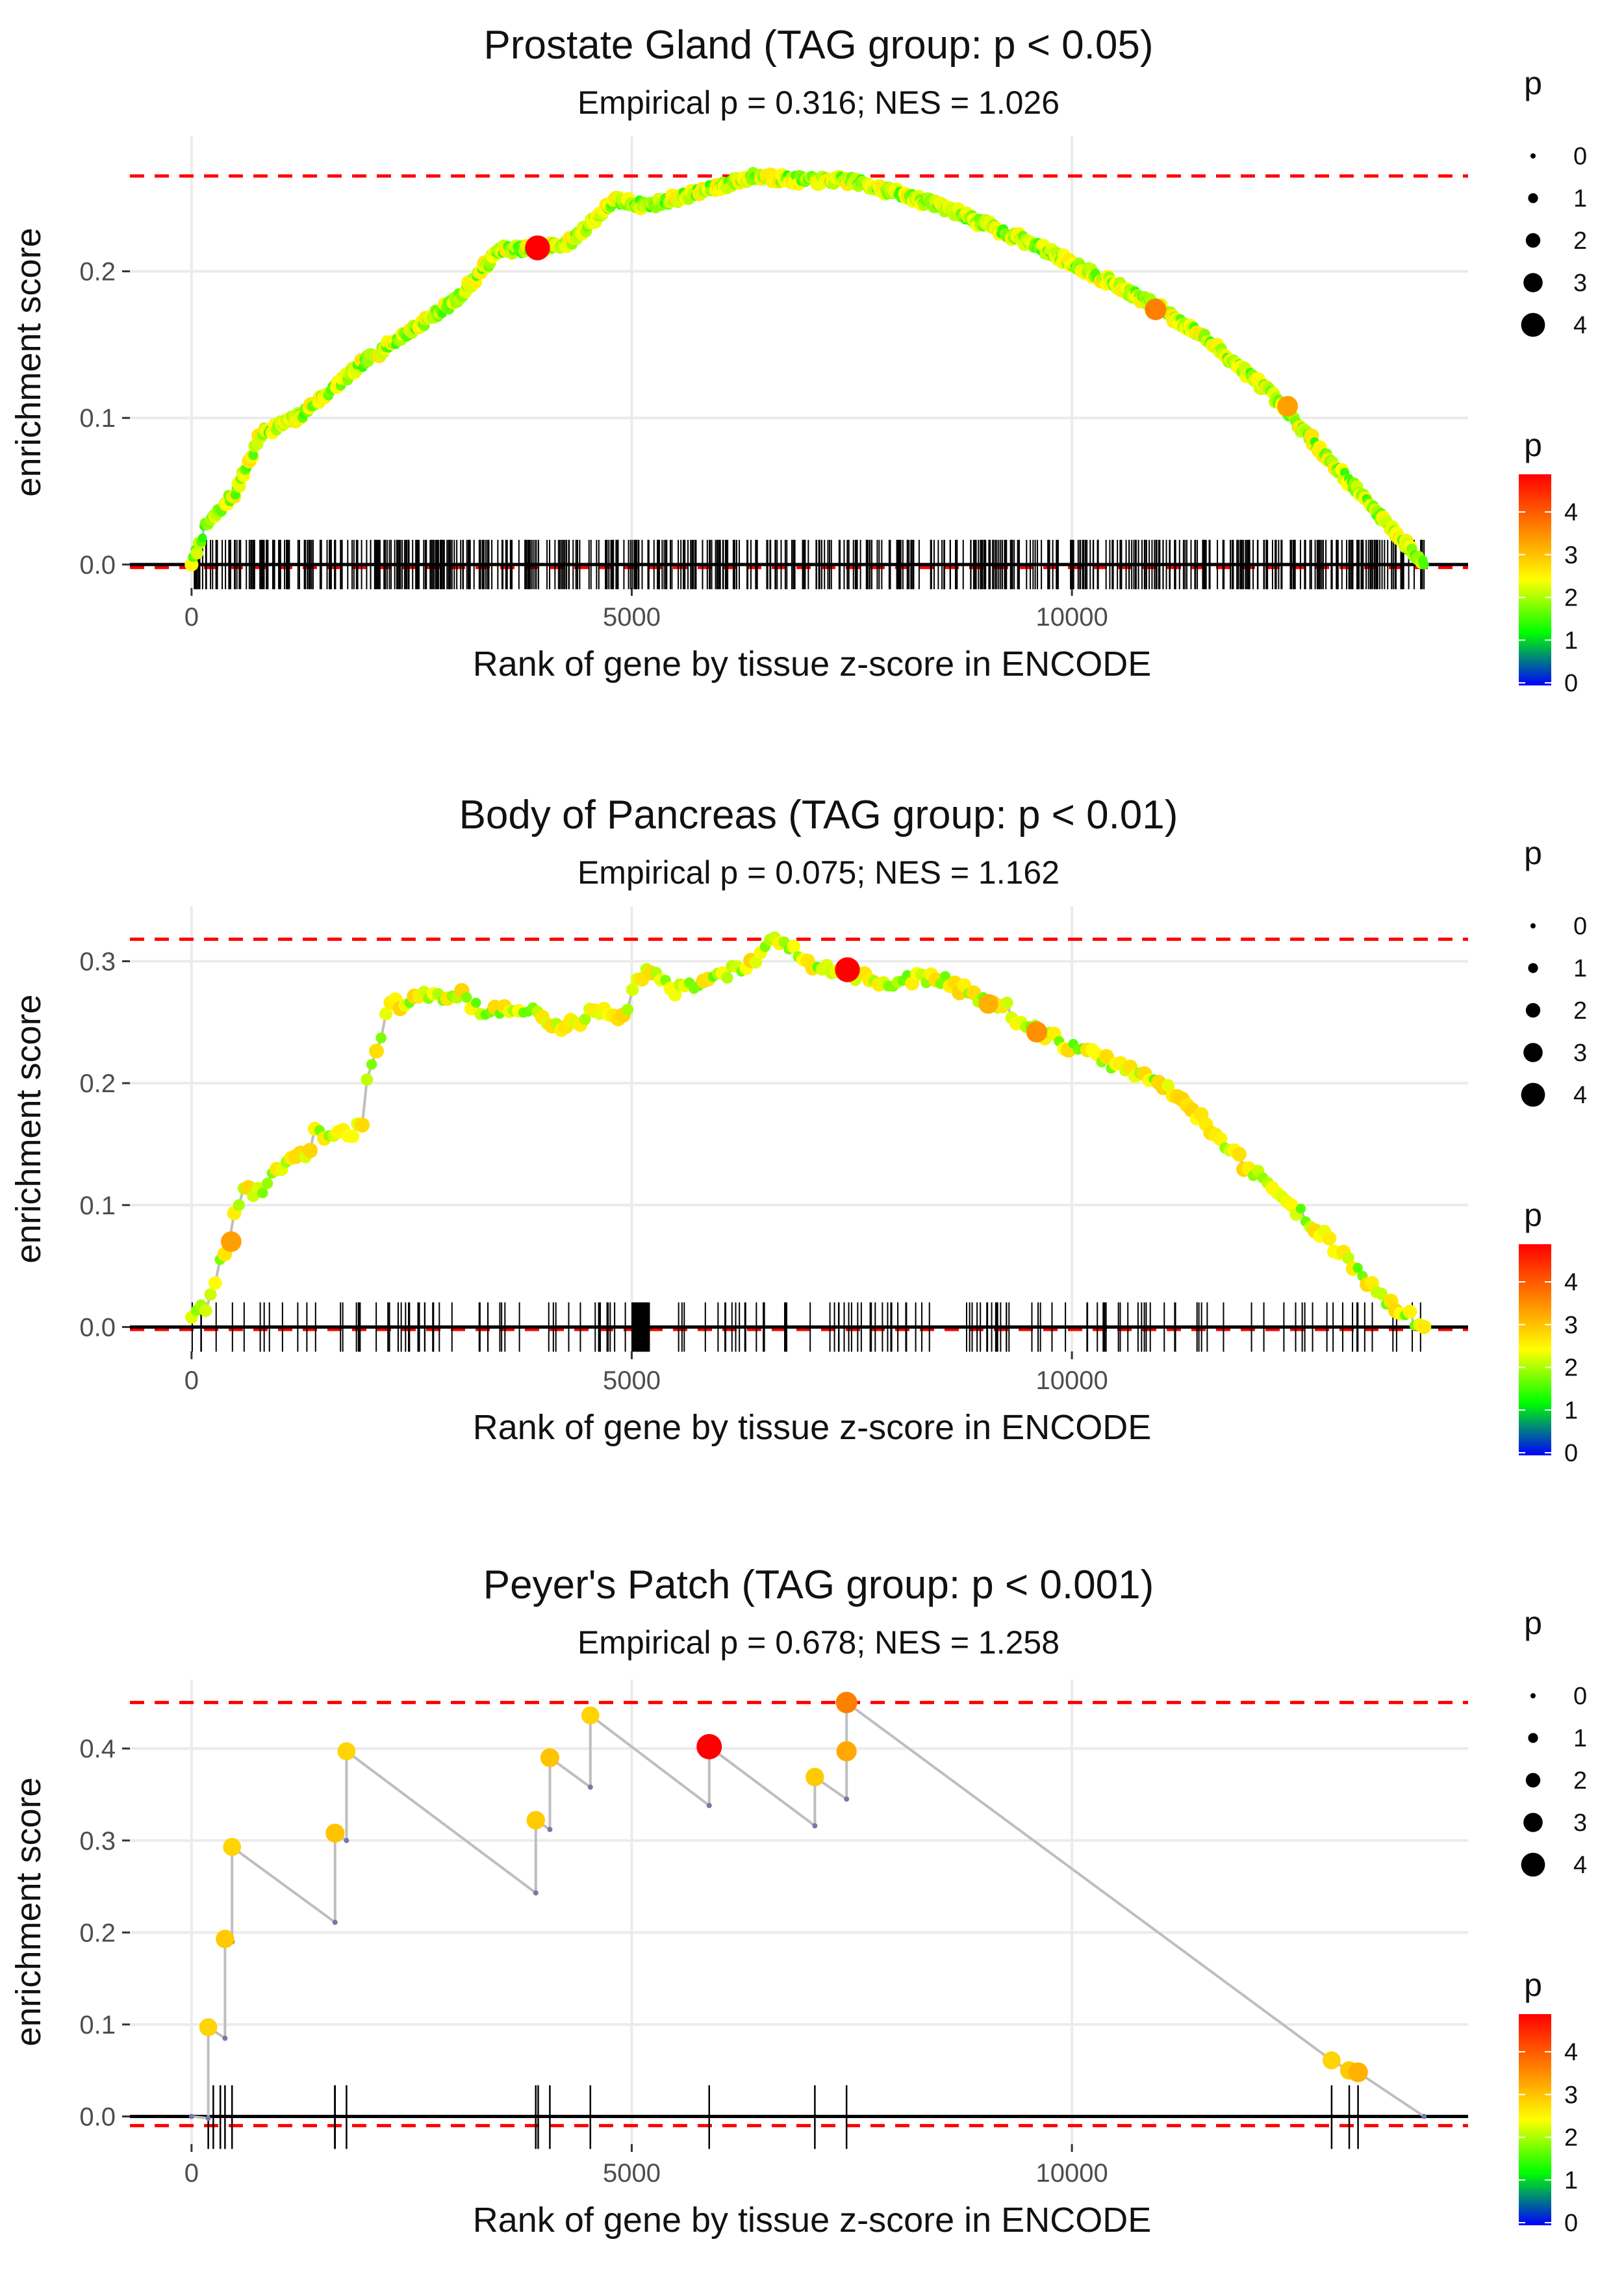 The height and width of the screenshot is (2274, 1624). What do you see at coordinates (632, 2173) in the screenshot?
I see `x-tick-label: 5000` at bounding box center [632, 2173].